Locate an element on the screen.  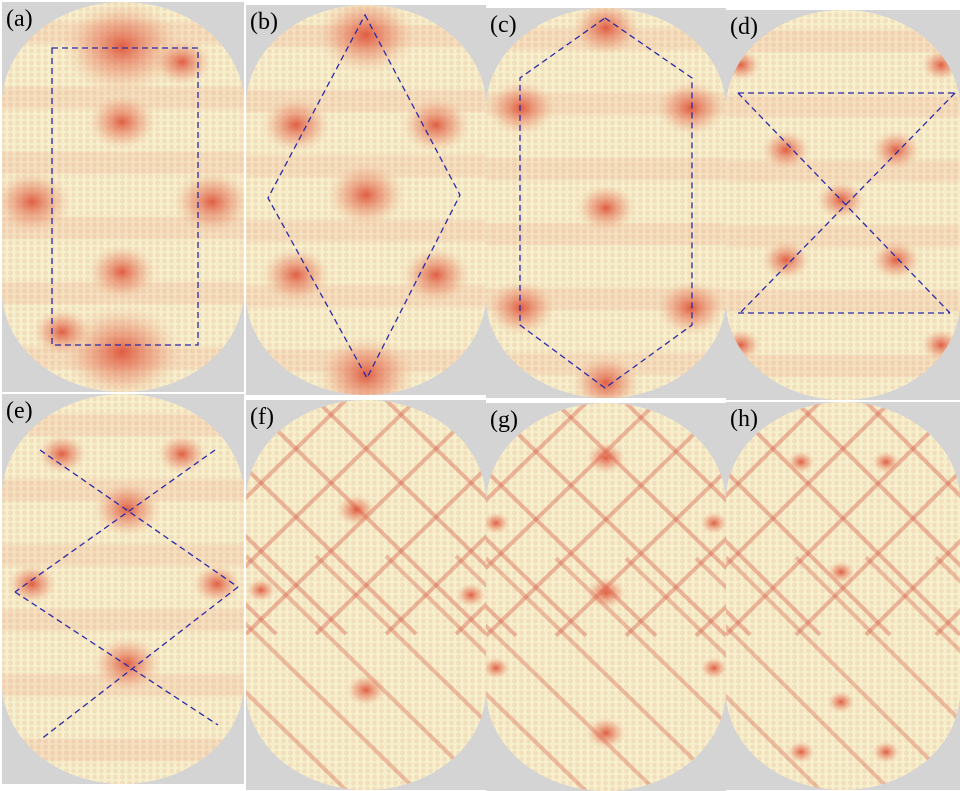
panel-label: (e) is located at coordinates (19, 411).